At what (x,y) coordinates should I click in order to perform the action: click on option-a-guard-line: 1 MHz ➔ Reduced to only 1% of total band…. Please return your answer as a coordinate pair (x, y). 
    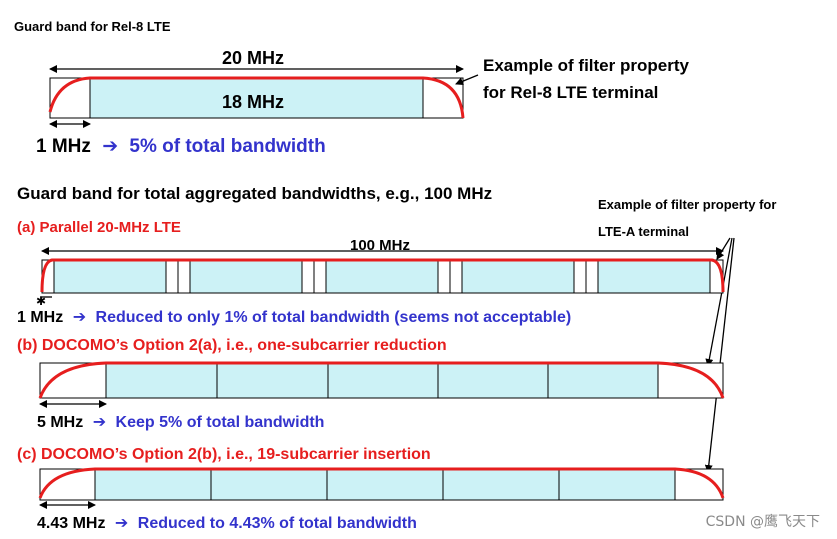
    Looking at the image, I should click on (294, 317).